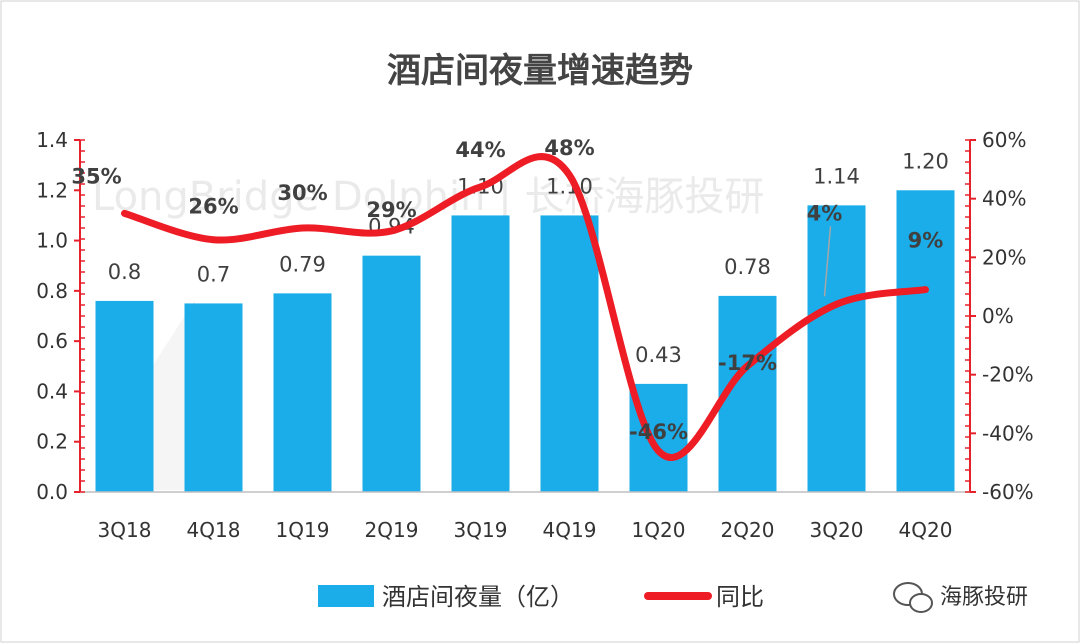 This screenshot has width=1080, height=643. What do you see at coordinates (570, 530) in the screenshot?
I see `x-axis-category-label: 4Q19` at bounding box center [570, 530].